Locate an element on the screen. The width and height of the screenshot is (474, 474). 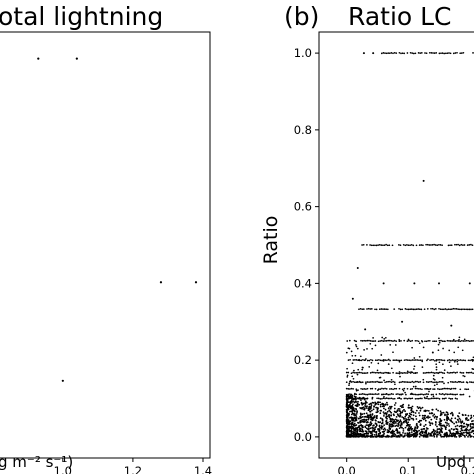
panel-b-yticks: 0.0 0.2 0.4 0.6 0.8 1.0 is located at coordinates (306, 245).